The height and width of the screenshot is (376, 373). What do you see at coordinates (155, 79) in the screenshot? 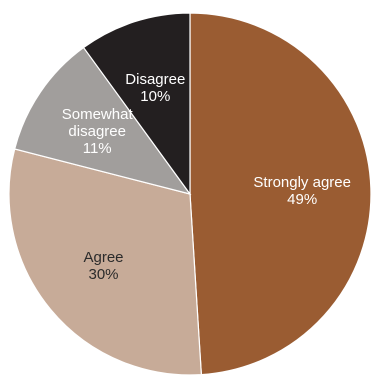
I see `pie-slice-category: Disagree` at bounding box center [155, 79].